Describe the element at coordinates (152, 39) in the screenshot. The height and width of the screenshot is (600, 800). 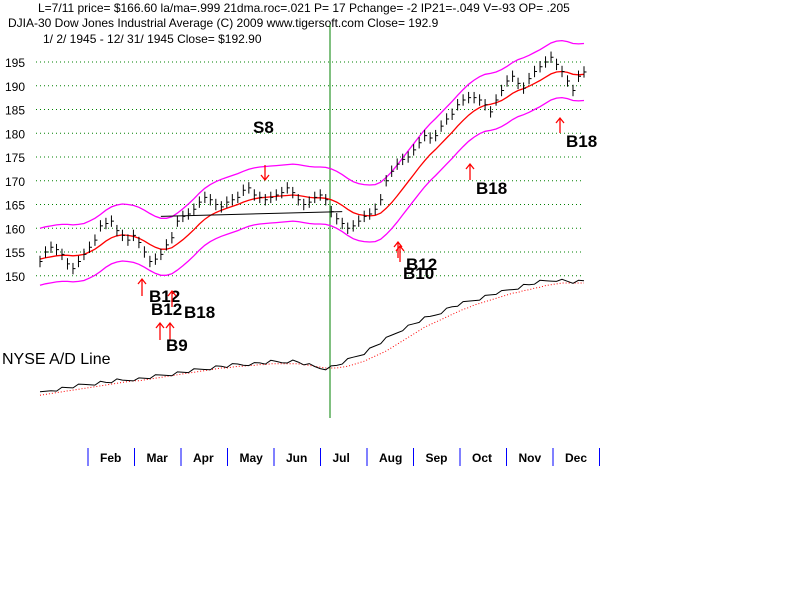
I see `header-line-3: 1/ 2/ 1945 - 12/ 31/ 1945 Close= $192.90` at that location.